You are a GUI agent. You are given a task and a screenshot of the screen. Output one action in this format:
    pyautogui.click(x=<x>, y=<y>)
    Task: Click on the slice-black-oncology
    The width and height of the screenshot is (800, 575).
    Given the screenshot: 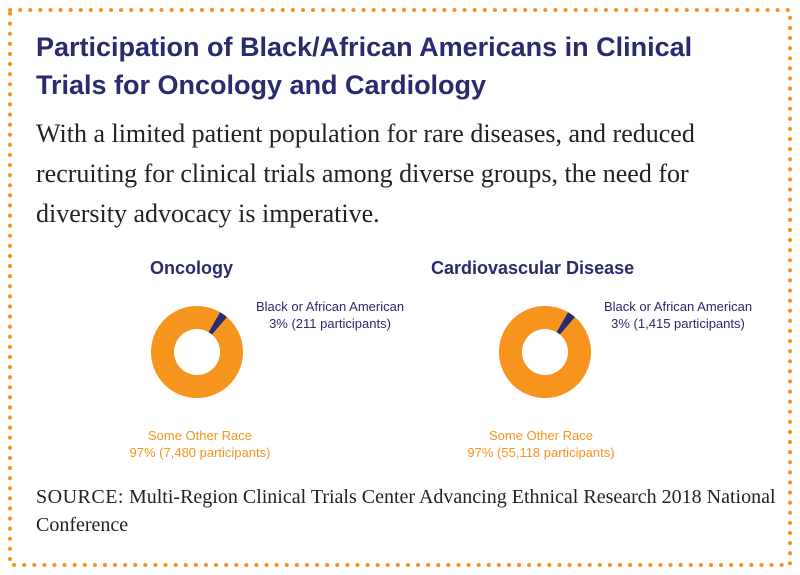 What is the action you would take?
    pyautogui.click(x=218, y=323)
    